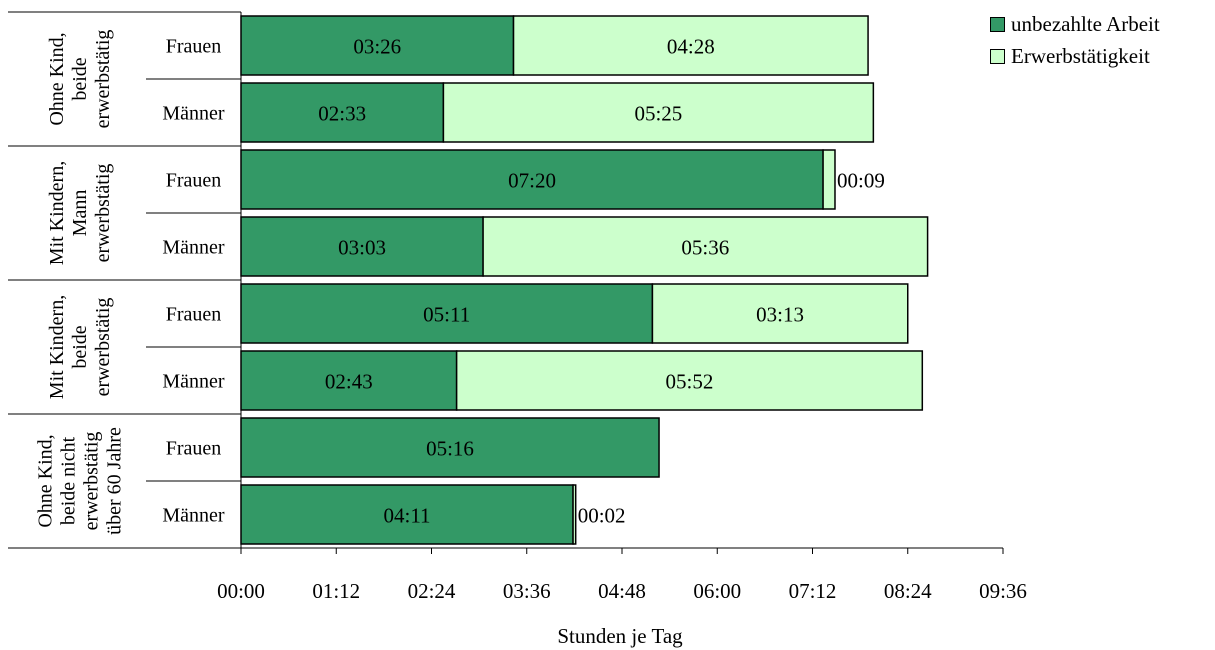 The width and height of the screenshot is (1215, 650). I want to click on data-label: 05:25, so click(658, 114).